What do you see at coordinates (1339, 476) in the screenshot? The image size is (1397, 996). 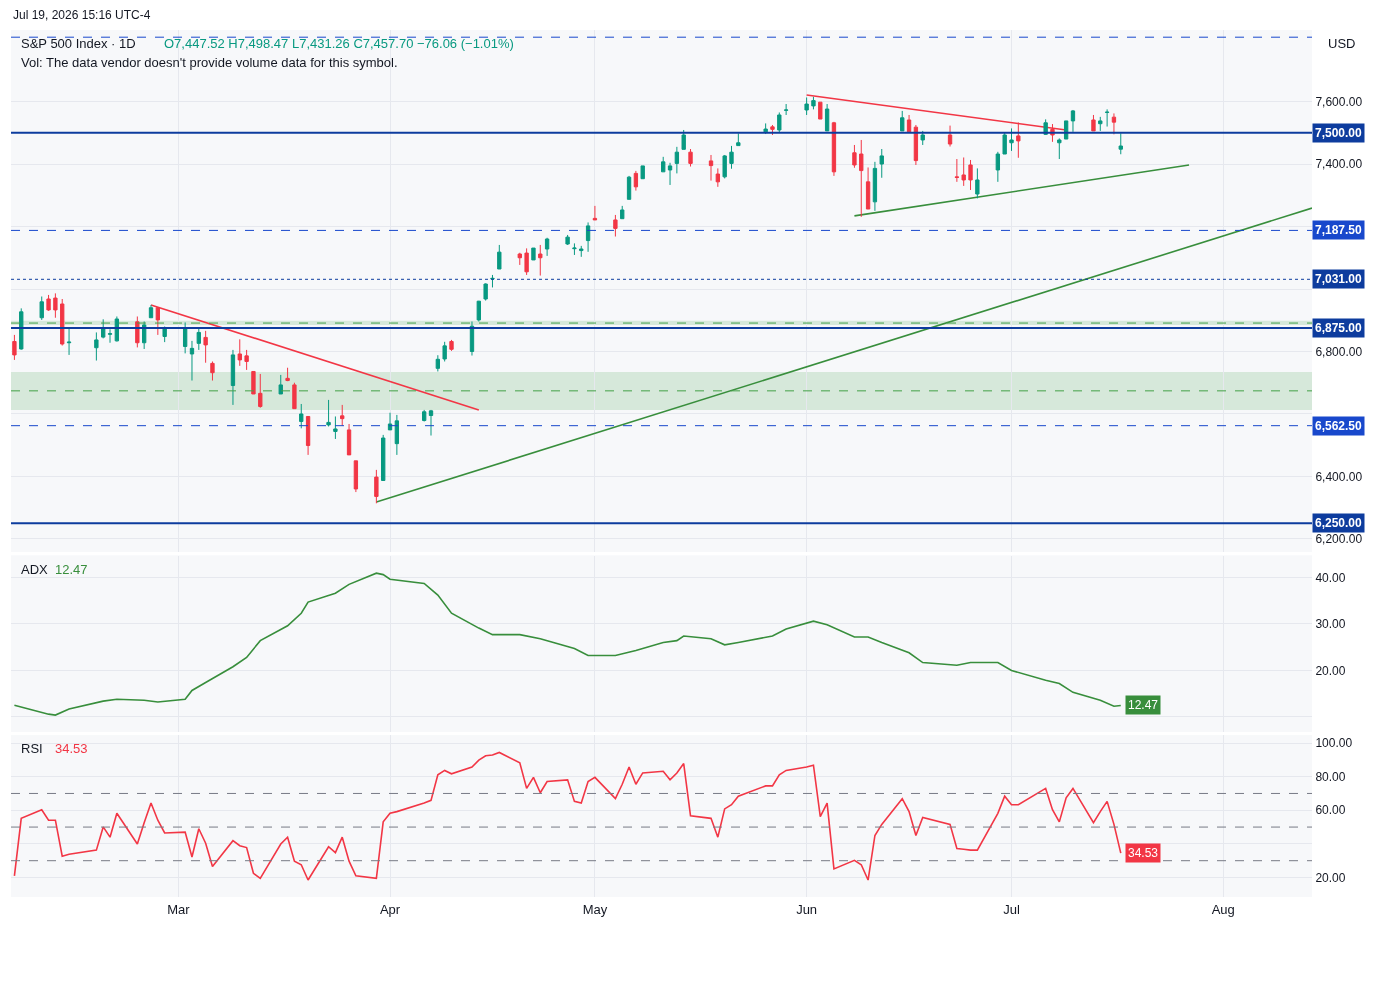 I see `y-tick-label: 6,400.00` at bounding box center [1339, 476].